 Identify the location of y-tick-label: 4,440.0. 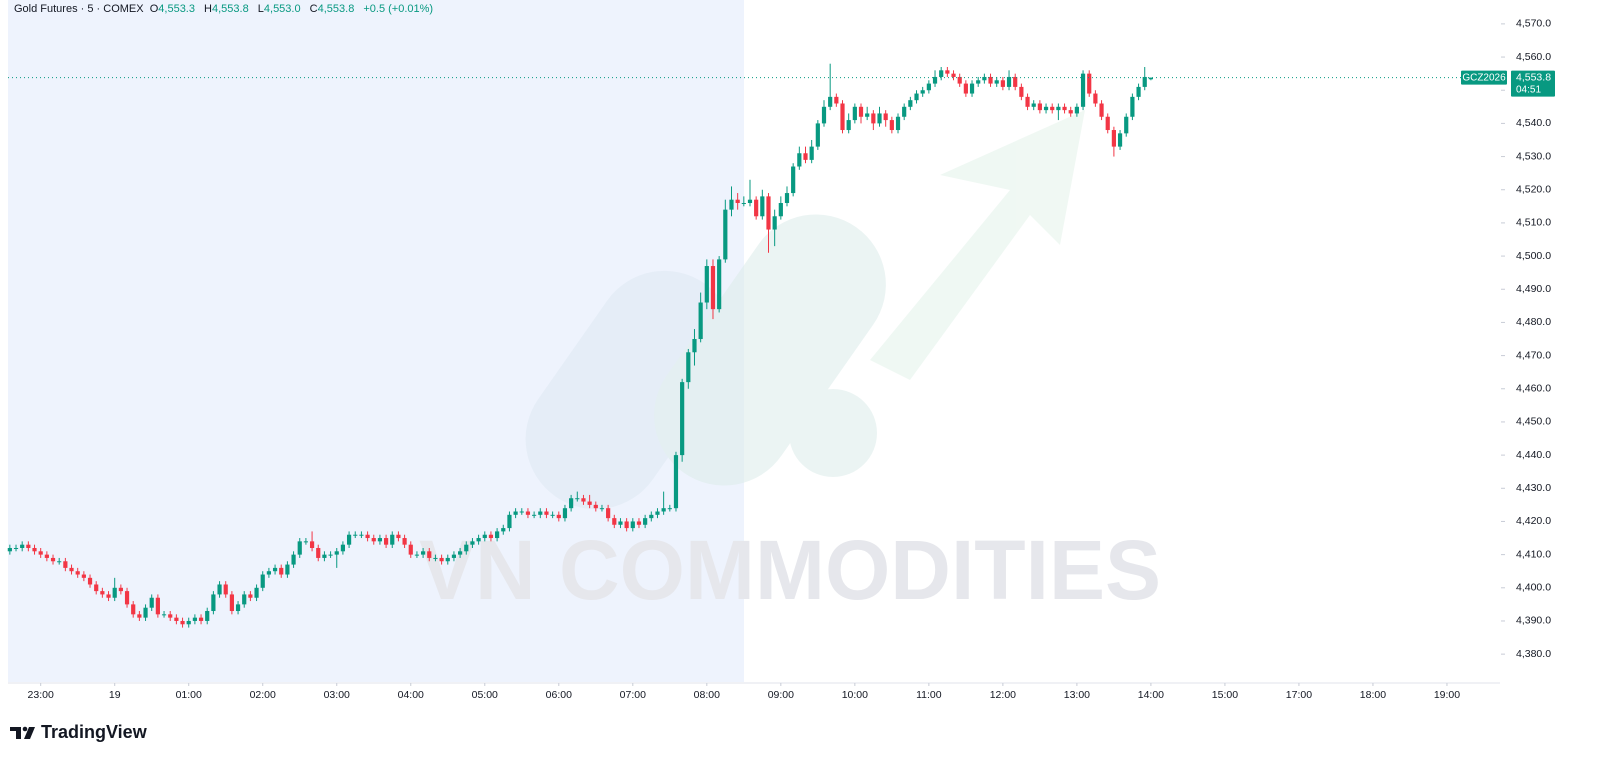
(1533, 455).